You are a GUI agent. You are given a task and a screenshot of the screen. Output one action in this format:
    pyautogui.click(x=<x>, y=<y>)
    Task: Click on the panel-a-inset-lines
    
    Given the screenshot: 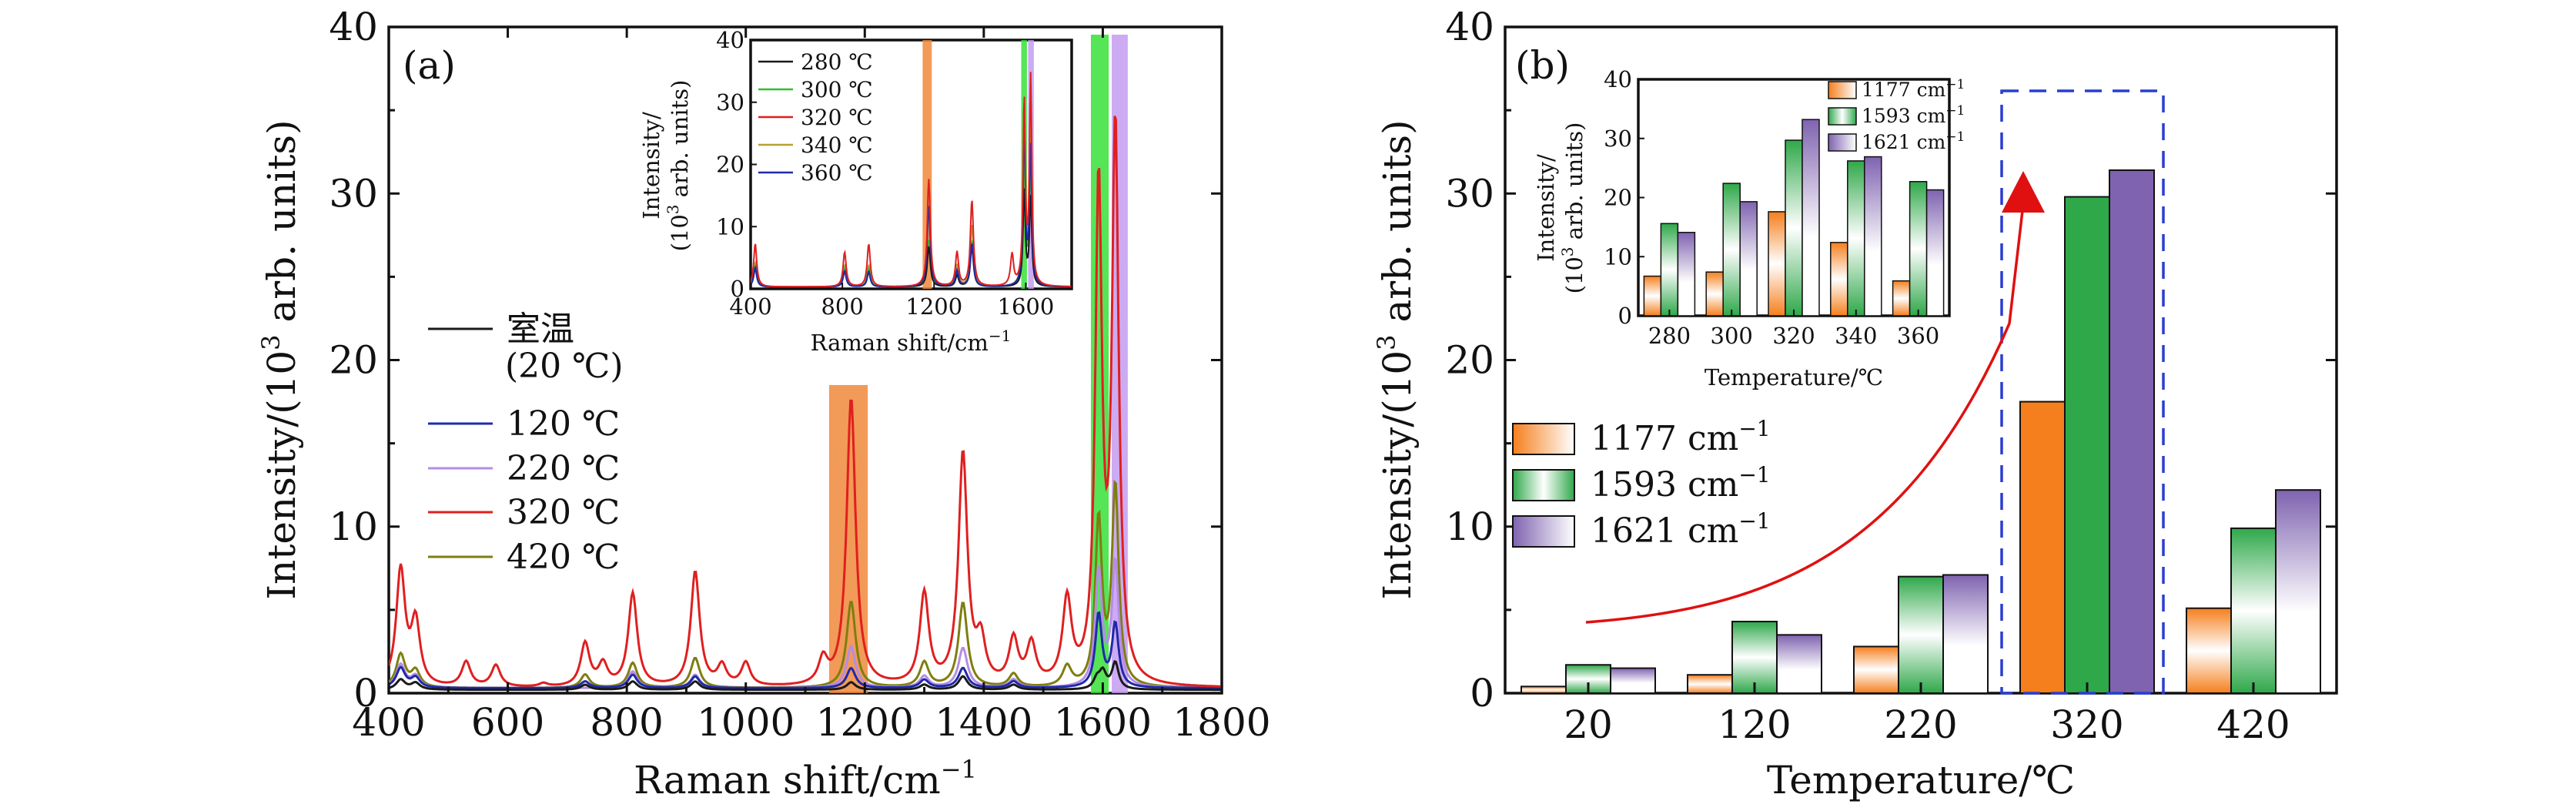 What is the action you would take?
    pyautogui.click(x=912, y=180)
    